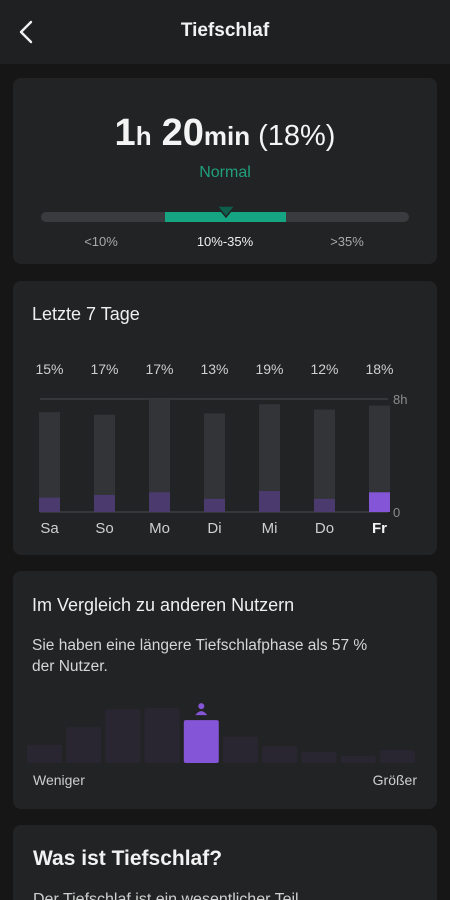 The width and height of the screenshot is (450, 900). I want to click on y-tick-label: 8h, so click(400, 399).